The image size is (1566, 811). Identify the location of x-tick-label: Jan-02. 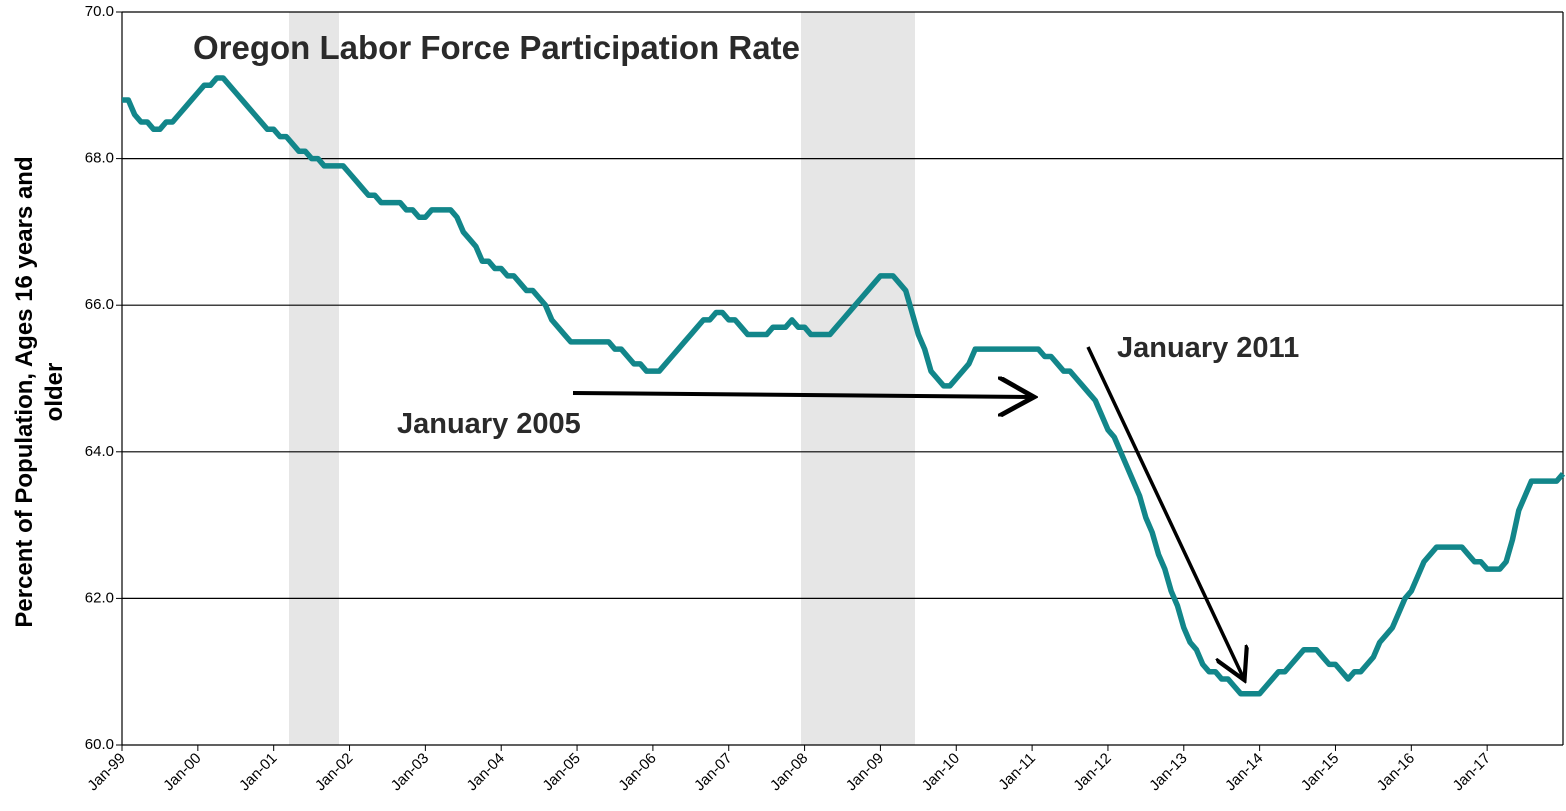
(334, 772).